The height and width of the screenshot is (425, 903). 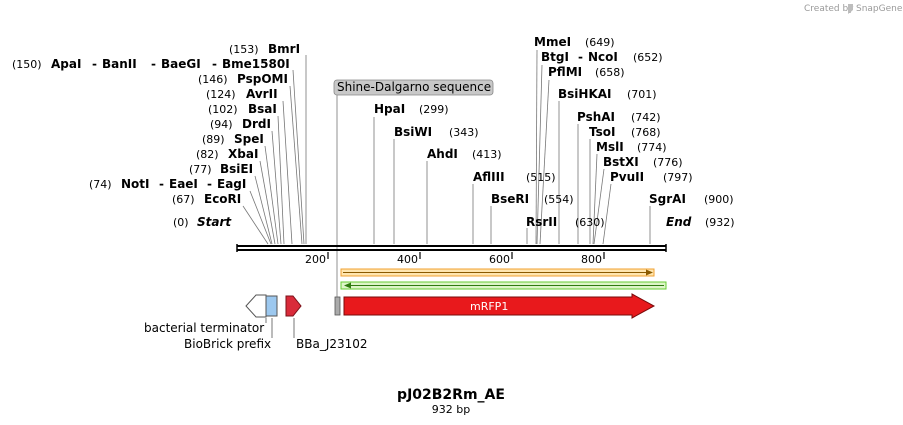 What do you see at coordinates (181, 64) in the screenshot?
I see `site-name: BaeGI` at bounding box center [181, 64].